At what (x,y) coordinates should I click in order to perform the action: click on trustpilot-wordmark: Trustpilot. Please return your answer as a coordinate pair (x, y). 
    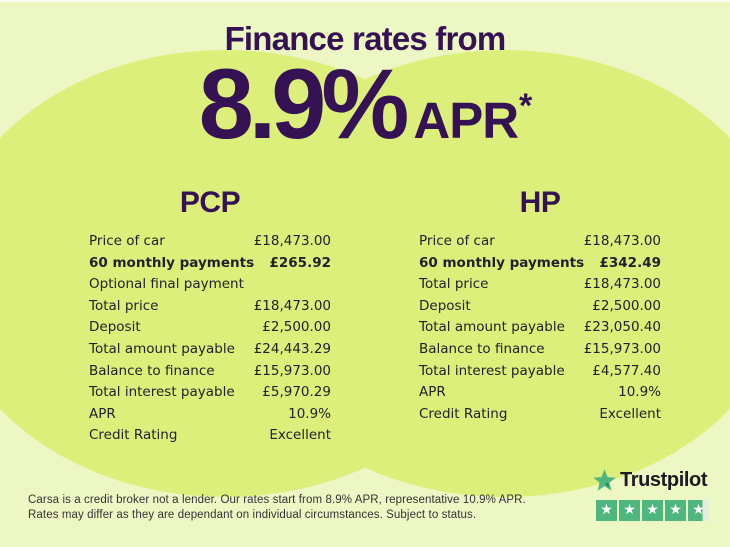
    Looking at the image, I should click on (664, 480).